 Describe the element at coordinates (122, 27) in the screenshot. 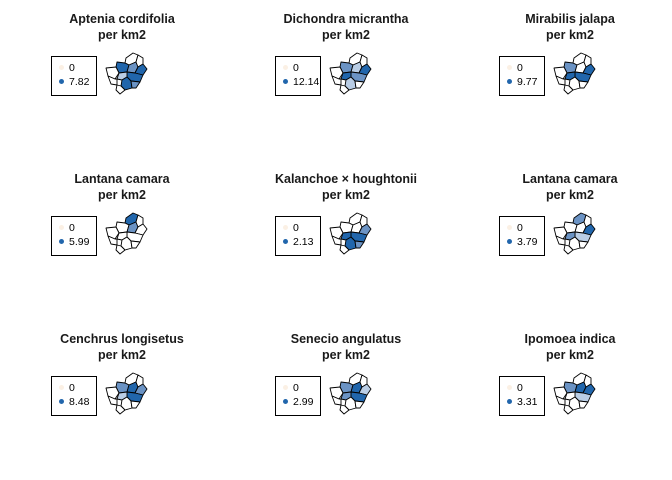

I see `panel-title: Aptenia cordifolia per km2` at that location.